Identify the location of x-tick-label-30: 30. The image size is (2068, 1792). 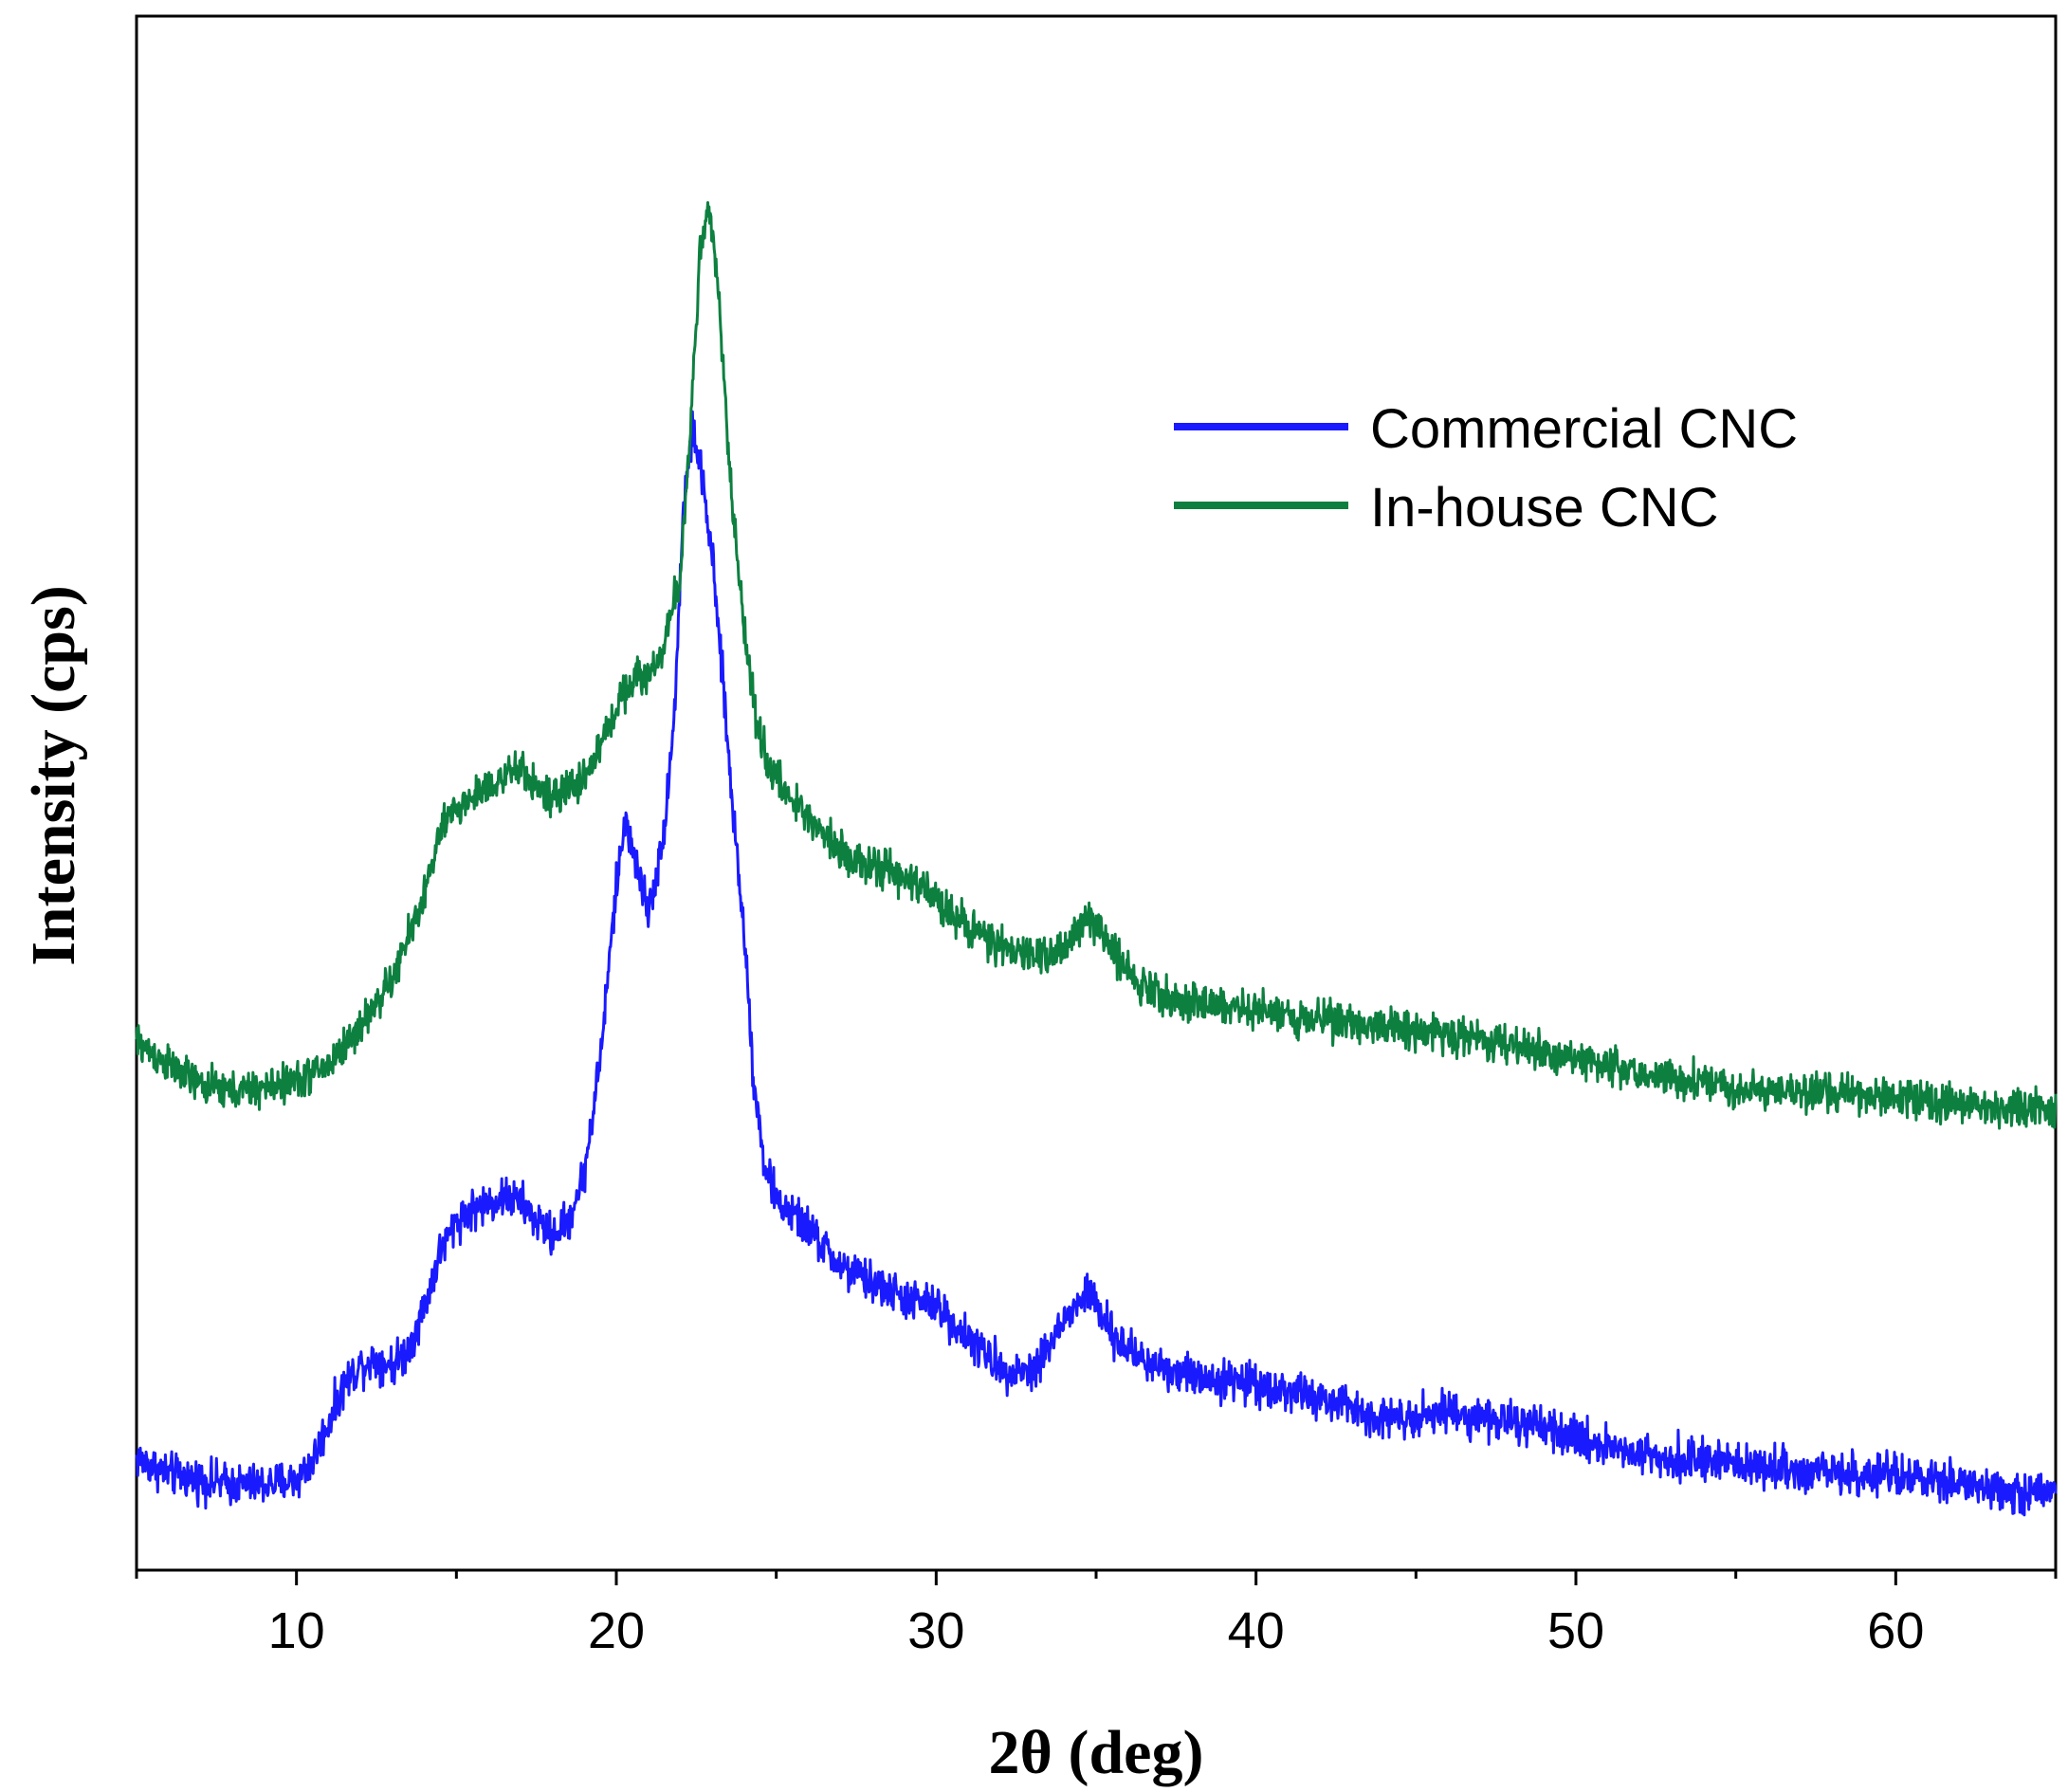
(935, 1630).